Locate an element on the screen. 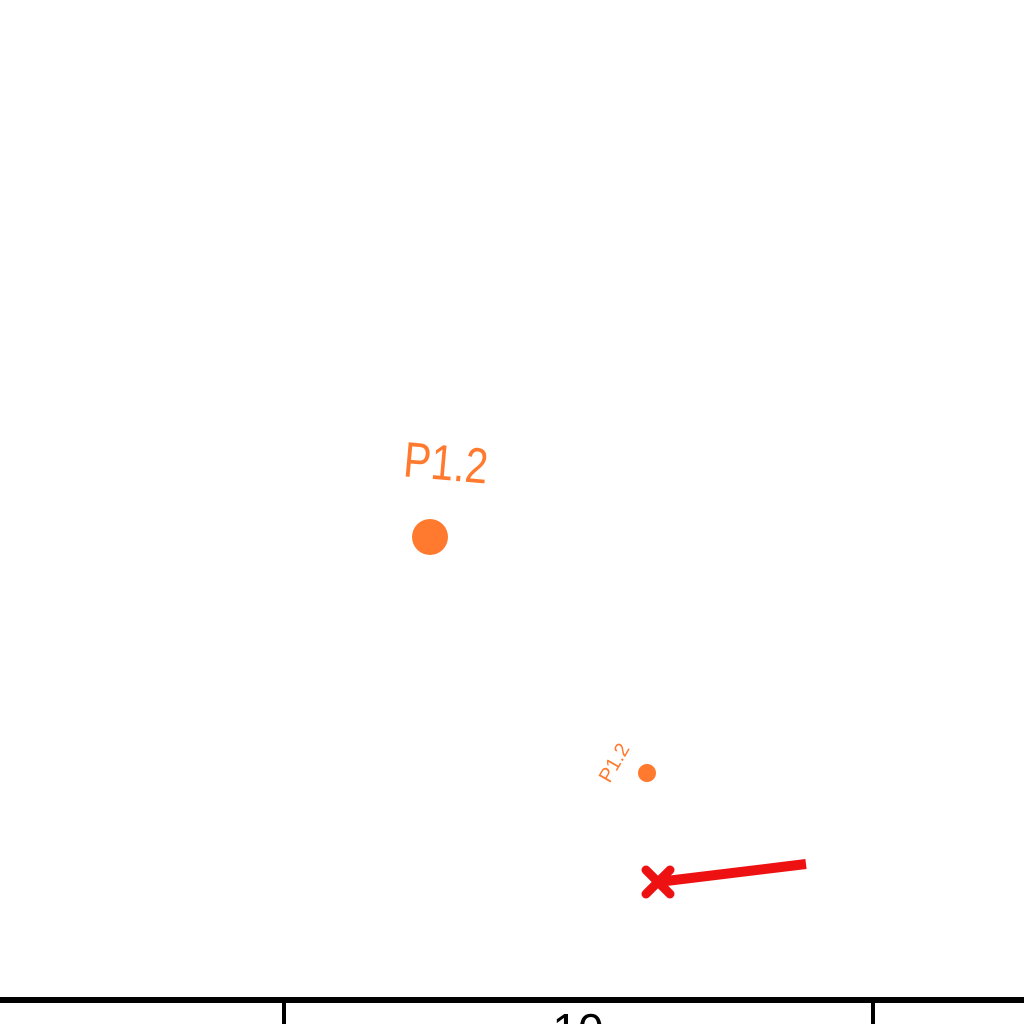 Image resolution: width=1024 pixels, height=1024 pixels. x-marker-group is located at coordinates (724, 879).